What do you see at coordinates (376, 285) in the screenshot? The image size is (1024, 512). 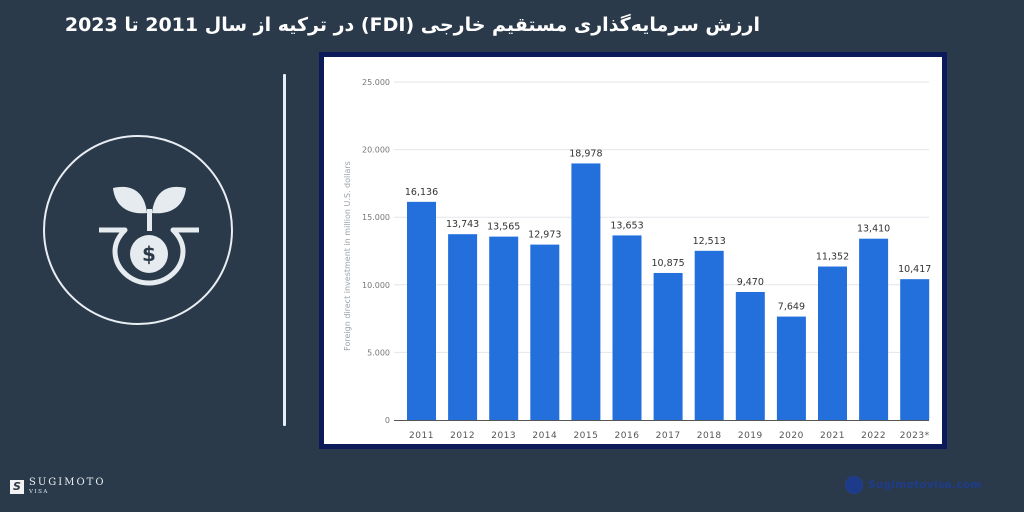 I see `y-tick-label: 10.000` at bounding box center [376, 285].